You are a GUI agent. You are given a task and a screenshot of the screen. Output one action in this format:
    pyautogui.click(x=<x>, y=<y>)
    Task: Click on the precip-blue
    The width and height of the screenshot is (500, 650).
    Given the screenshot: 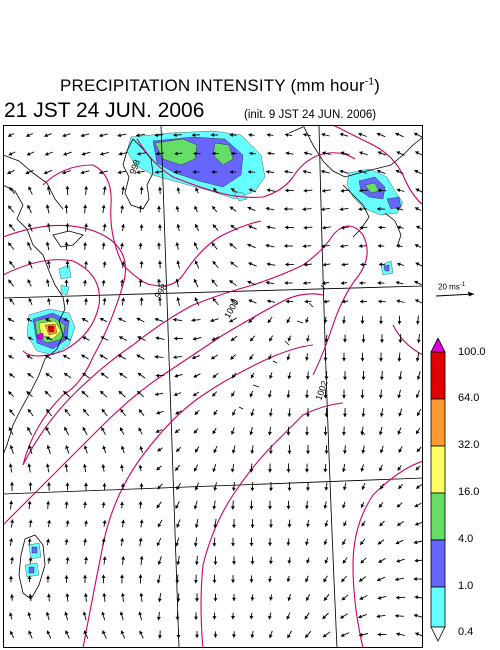 What is the action you would take?
    pyautogui.click(x=34, y=550)
    